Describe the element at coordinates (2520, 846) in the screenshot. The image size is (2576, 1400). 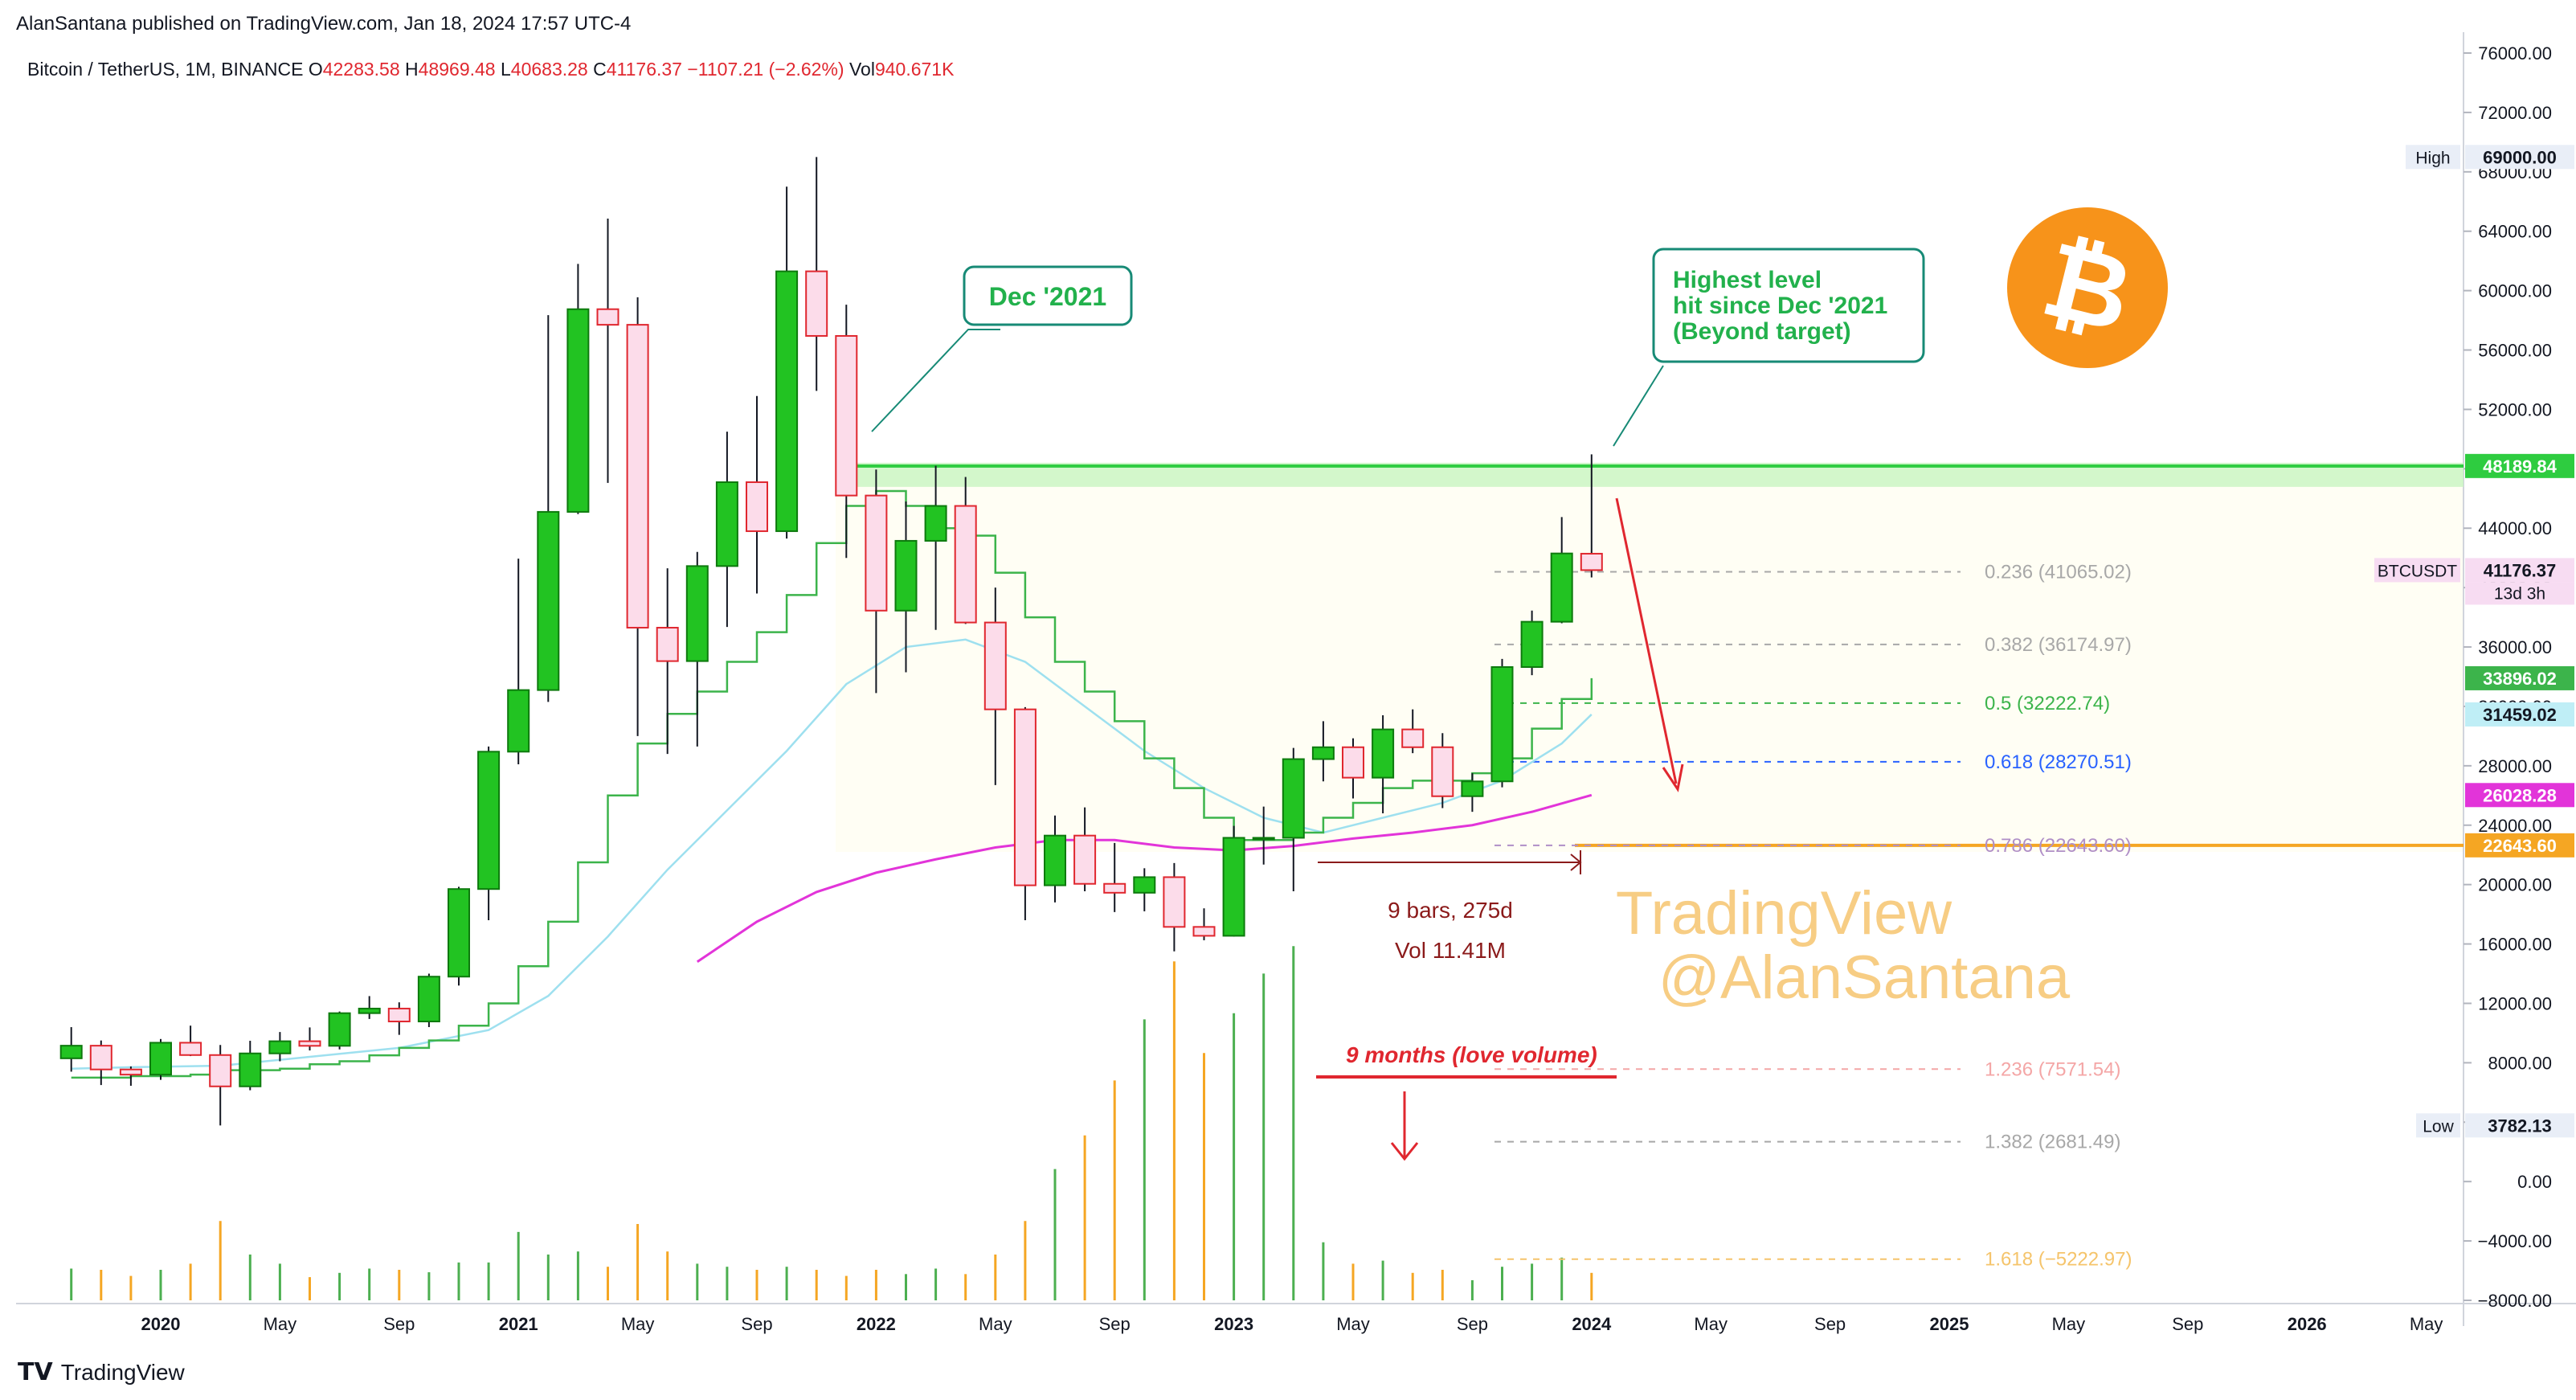
I see `support-badge-text: 22643.60` at that location.